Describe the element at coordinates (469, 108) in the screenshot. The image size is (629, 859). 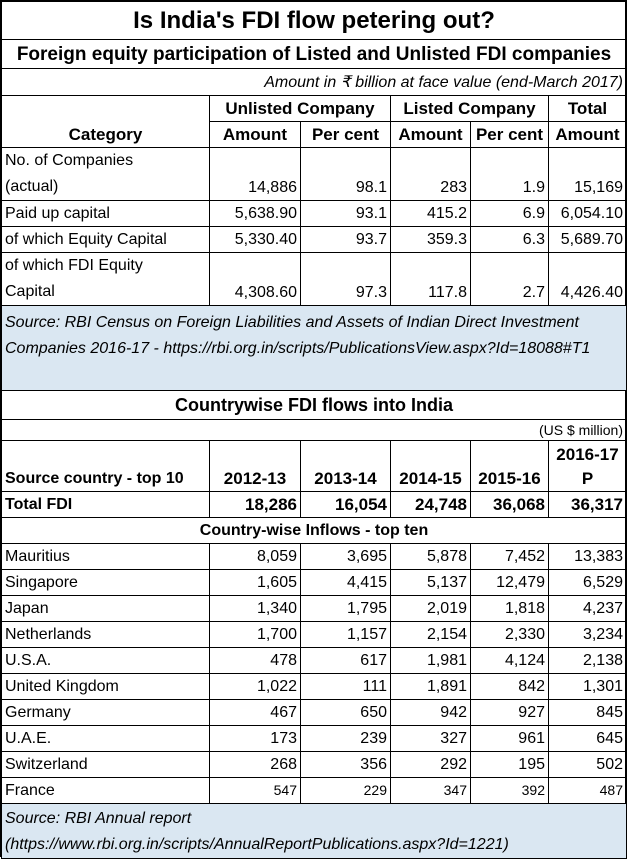
I see `group-header-listed: Listed Company` at that location.